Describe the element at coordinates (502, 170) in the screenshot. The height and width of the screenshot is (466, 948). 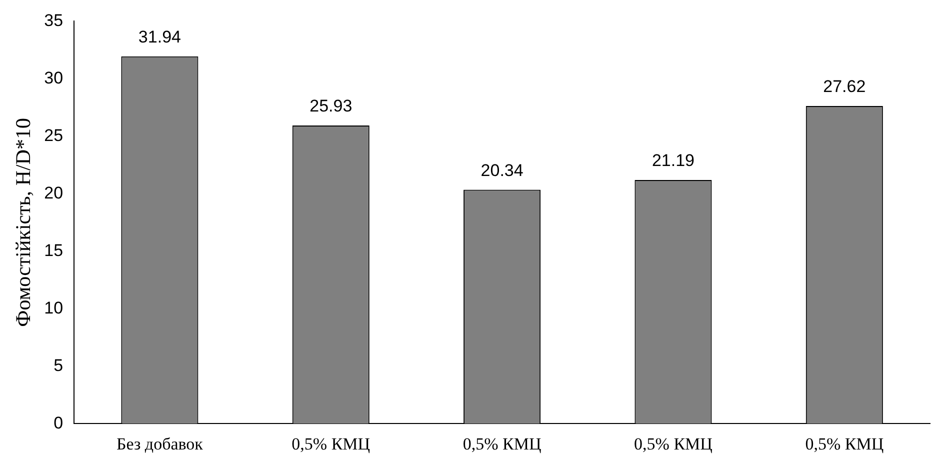
I see `data-label: 20.34` at that location.